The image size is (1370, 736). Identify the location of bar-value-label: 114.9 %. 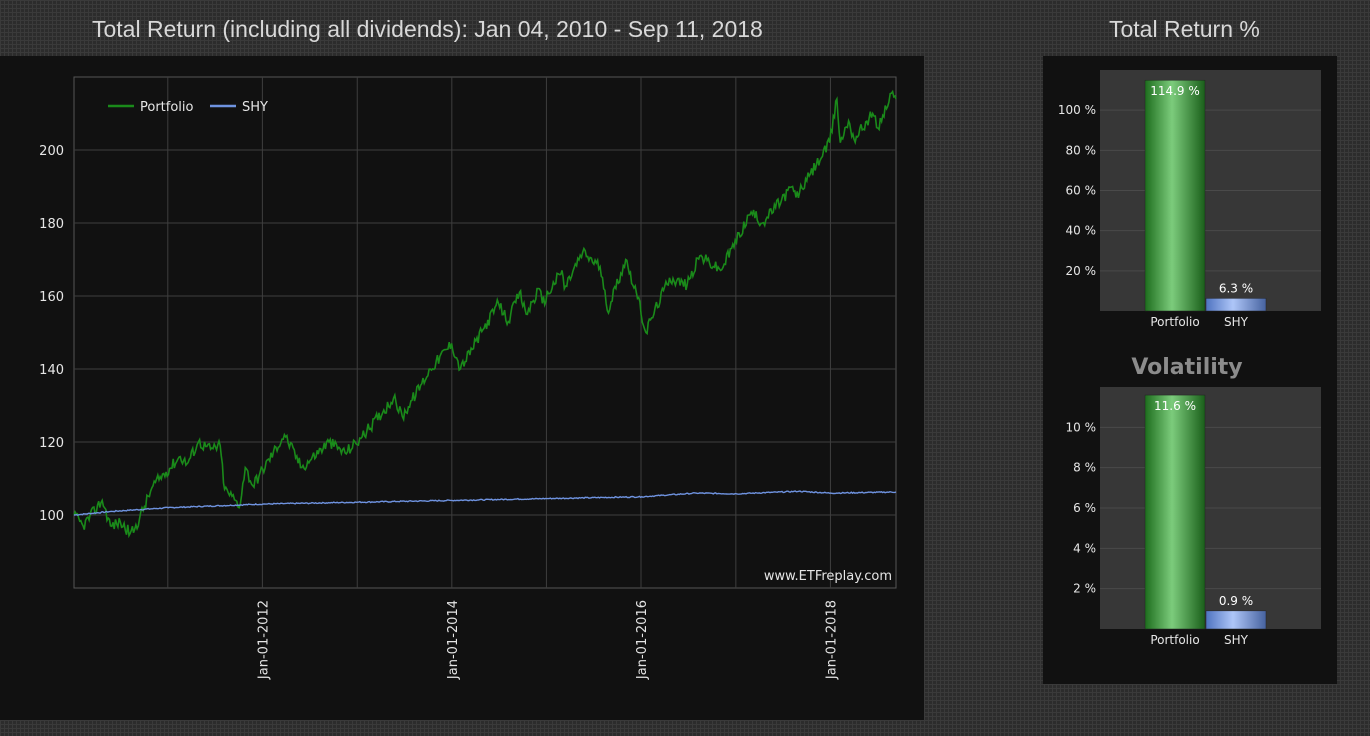
(1175, 91).